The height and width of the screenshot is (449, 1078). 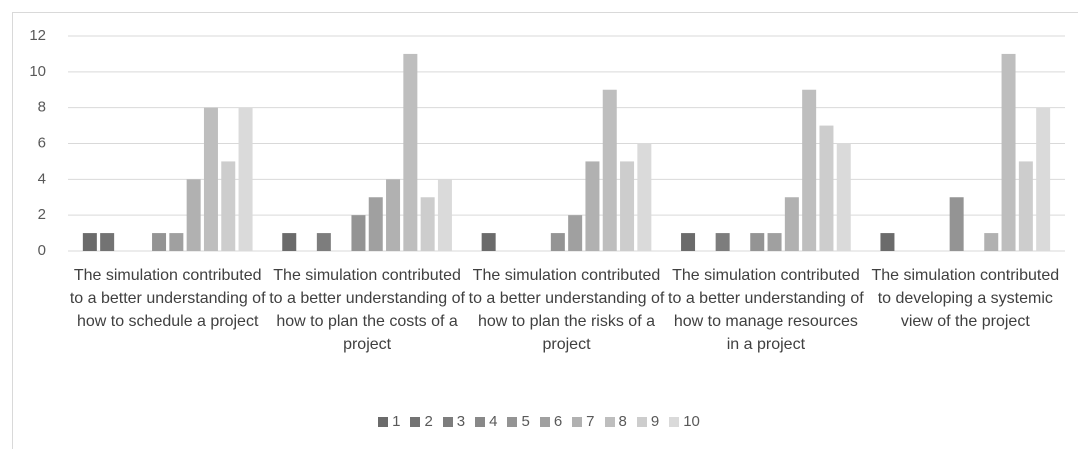 What do you see at coordinates (551, 421) in the screenshot?
I see `legend-item: 6` at bounding box center [551, 421].